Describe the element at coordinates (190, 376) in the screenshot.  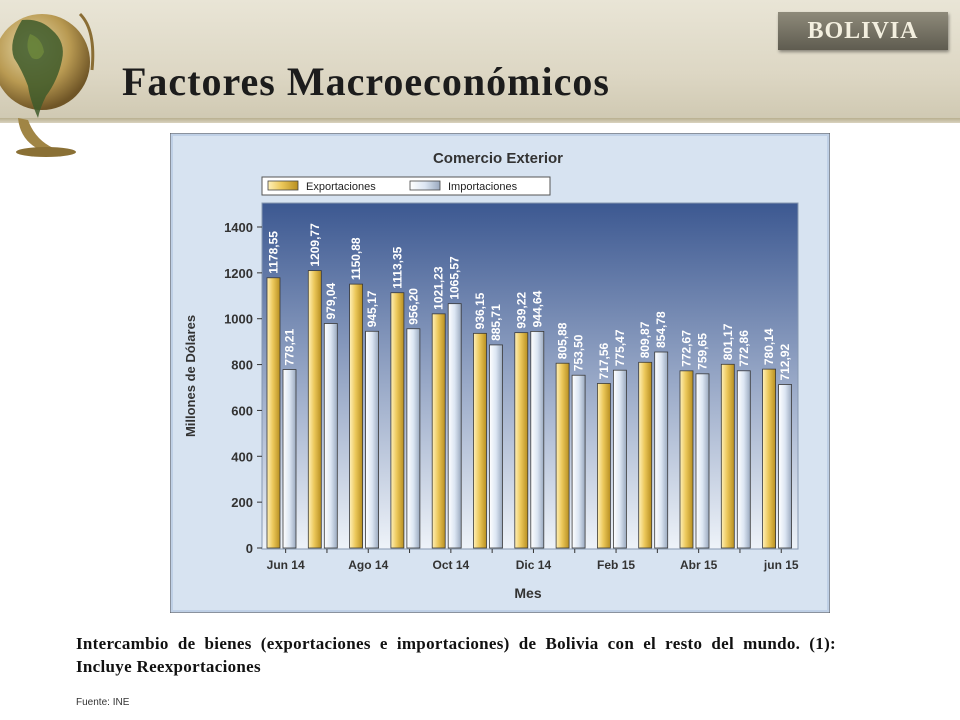
I see `y-axis-title: Millones de Dólares` at that location.